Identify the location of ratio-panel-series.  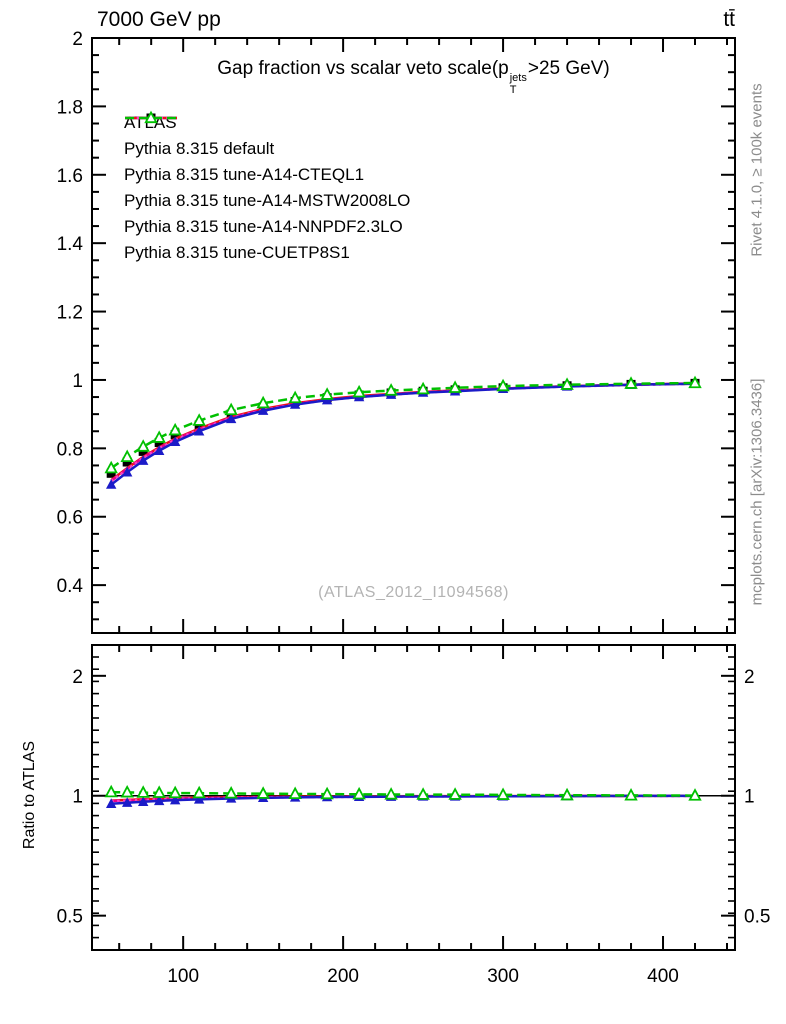
(403, 796).